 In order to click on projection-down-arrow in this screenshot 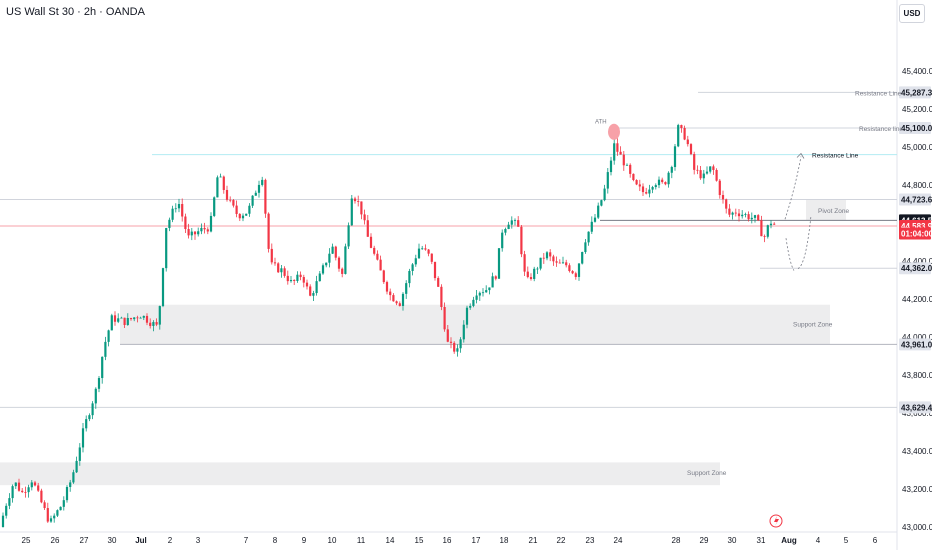, I will do `click(790, 254)`.